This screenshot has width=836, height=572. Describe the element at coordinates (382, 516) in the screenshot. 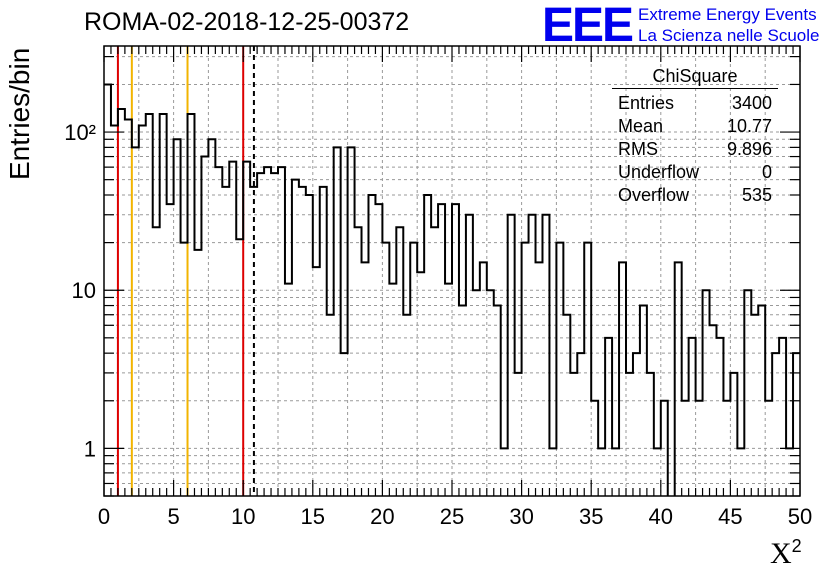

I see `x-tick-label: 20` at that location.